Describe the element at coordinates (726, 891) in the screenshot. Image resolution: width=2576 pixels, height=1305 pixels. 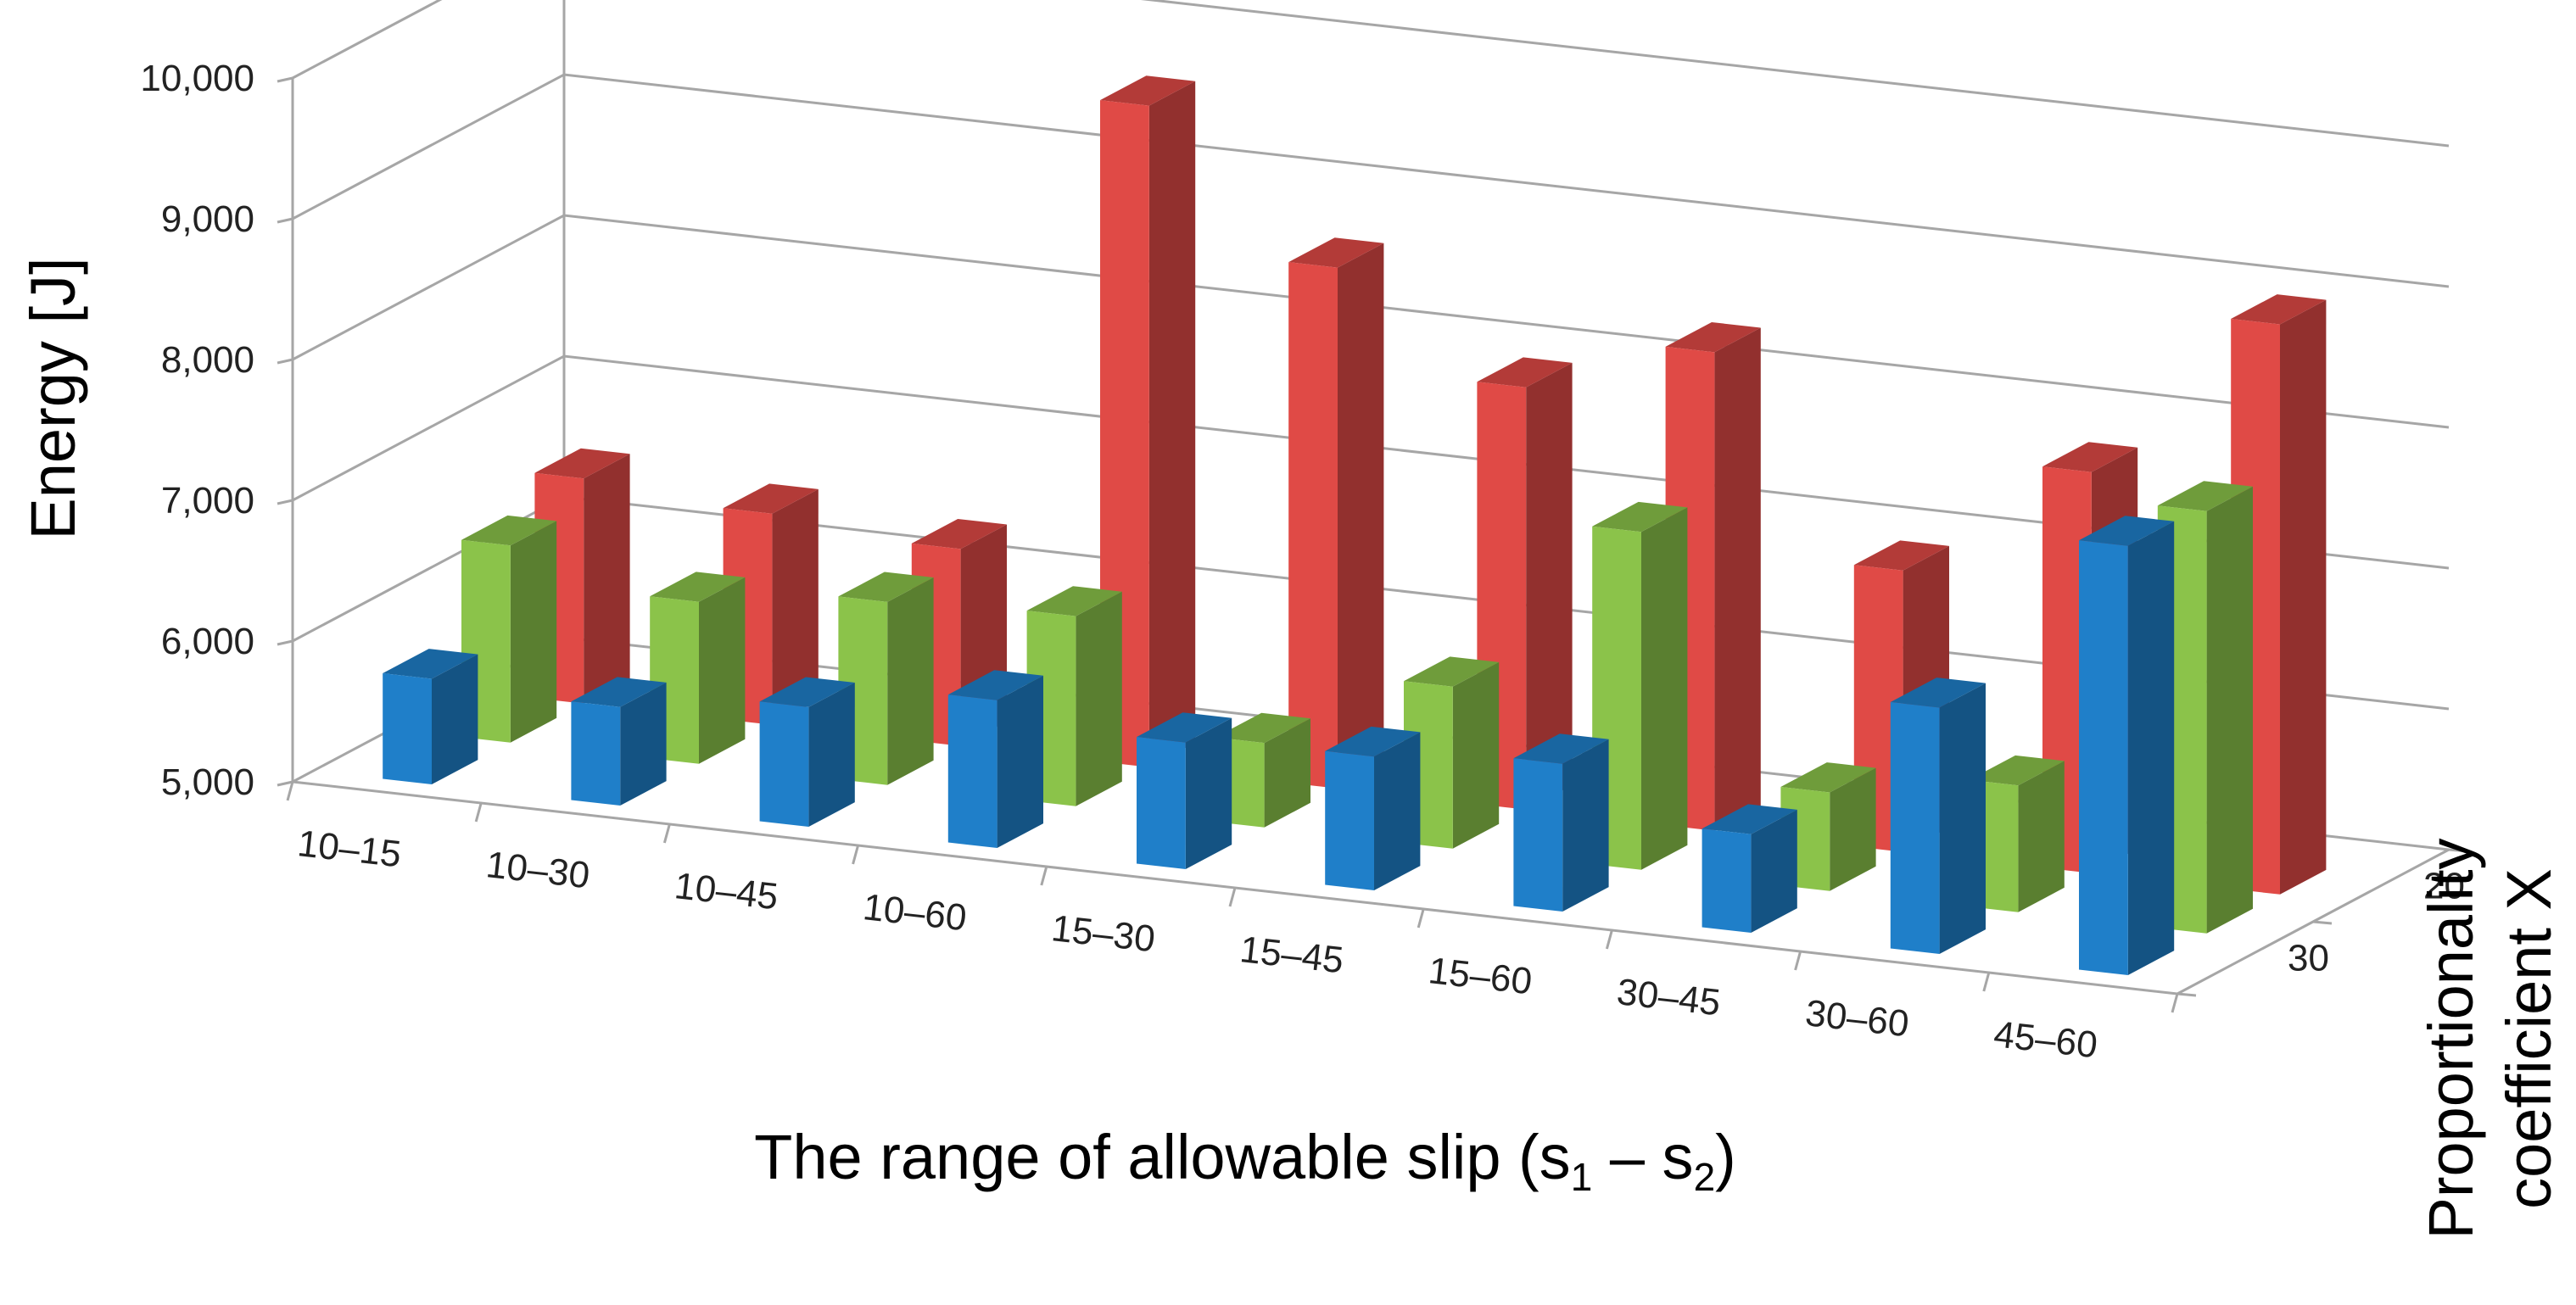
I see `x-tick-label: 10–45` at that location.